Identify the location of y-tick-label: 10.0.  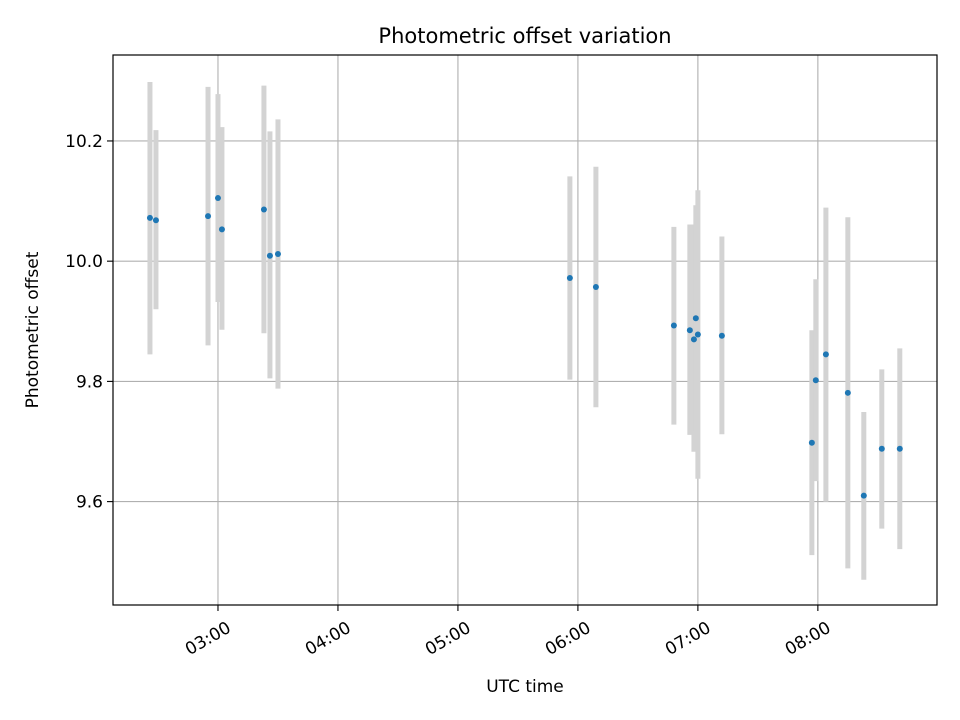
(84, 262).